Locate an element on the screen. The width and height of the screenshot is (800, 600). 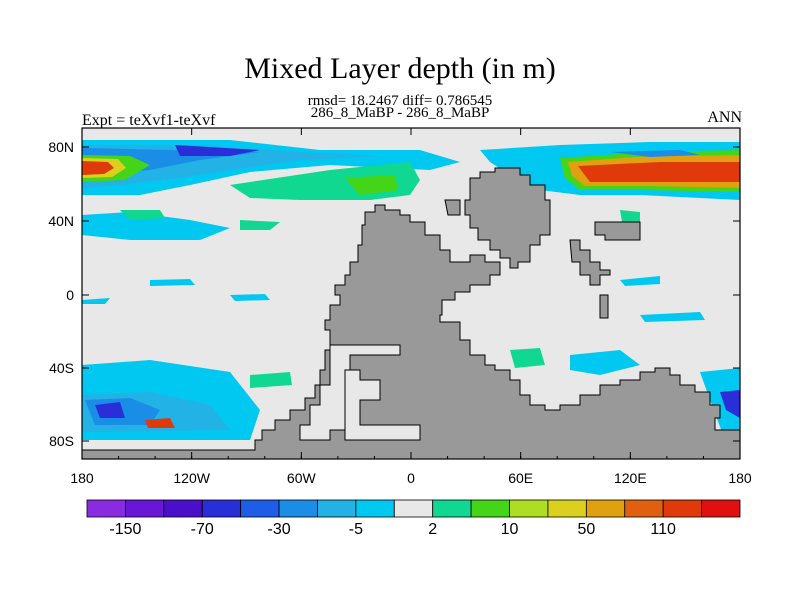
colorbar-label: -70 is located at coordinates (202, 529).